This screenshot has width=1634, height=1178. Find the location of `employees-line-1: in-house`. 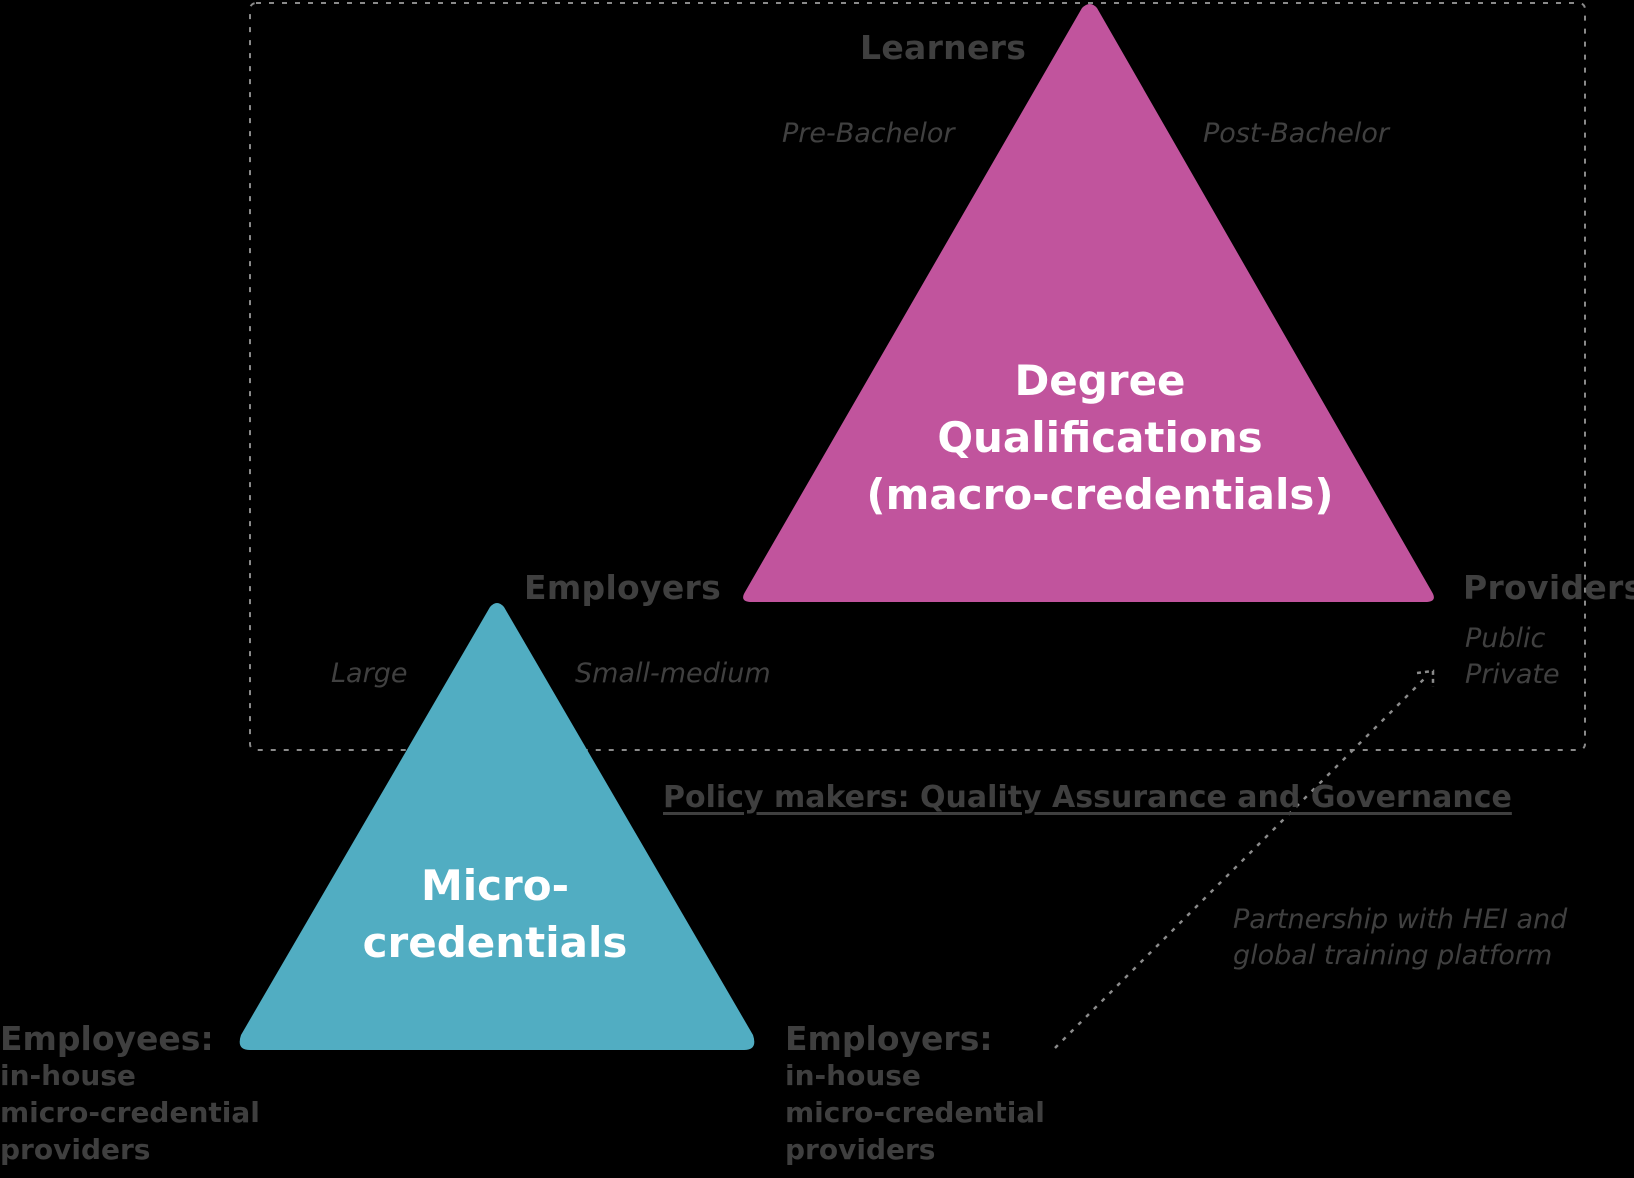

employees-line-1: in-house is located at coordinates (68, 1075).